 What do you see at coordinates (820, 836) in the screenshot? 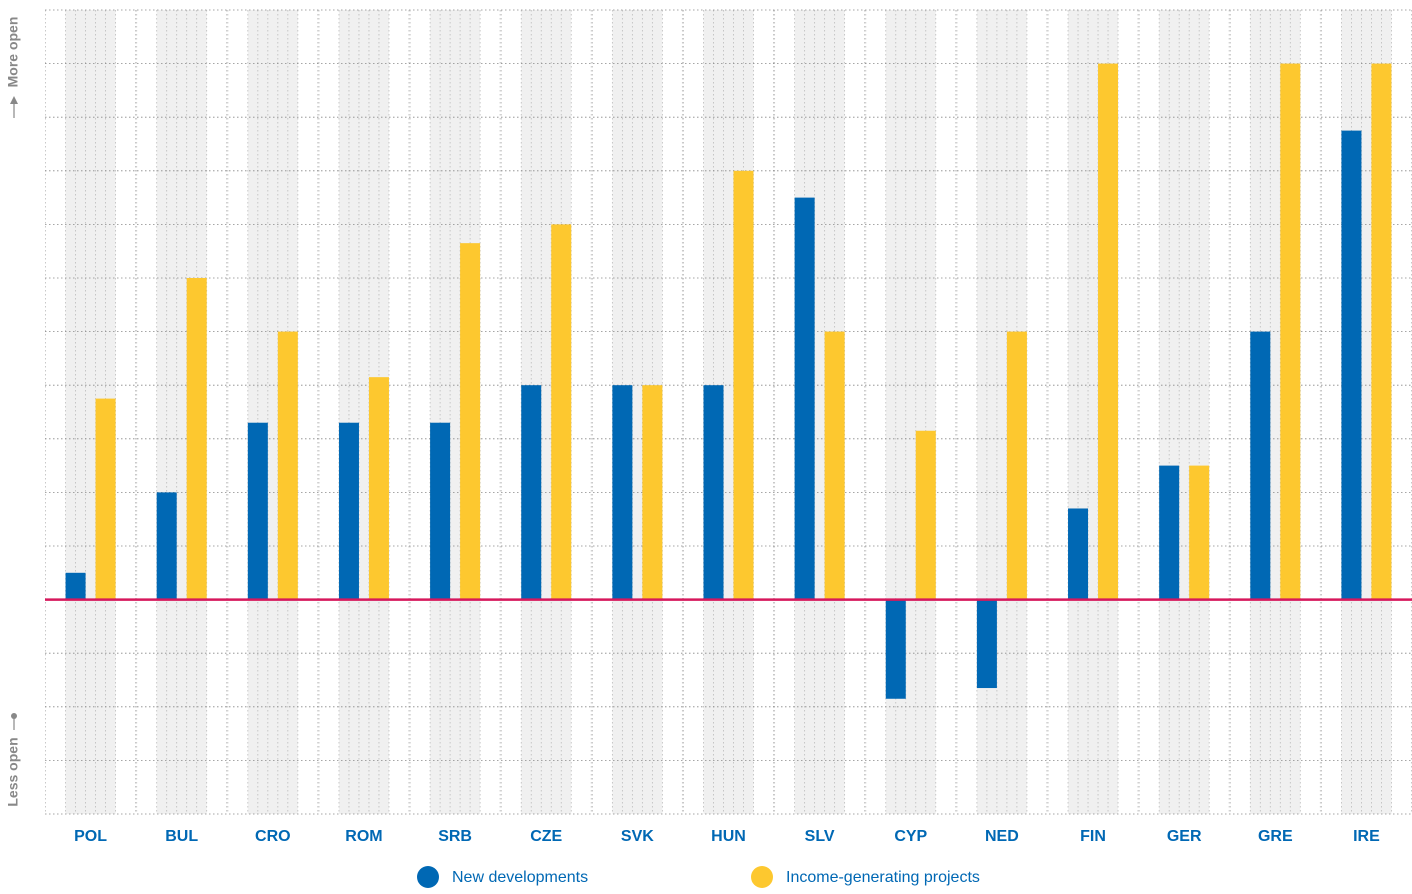
I see `x-tick-label: SLV` at bounding box center [820, 836].